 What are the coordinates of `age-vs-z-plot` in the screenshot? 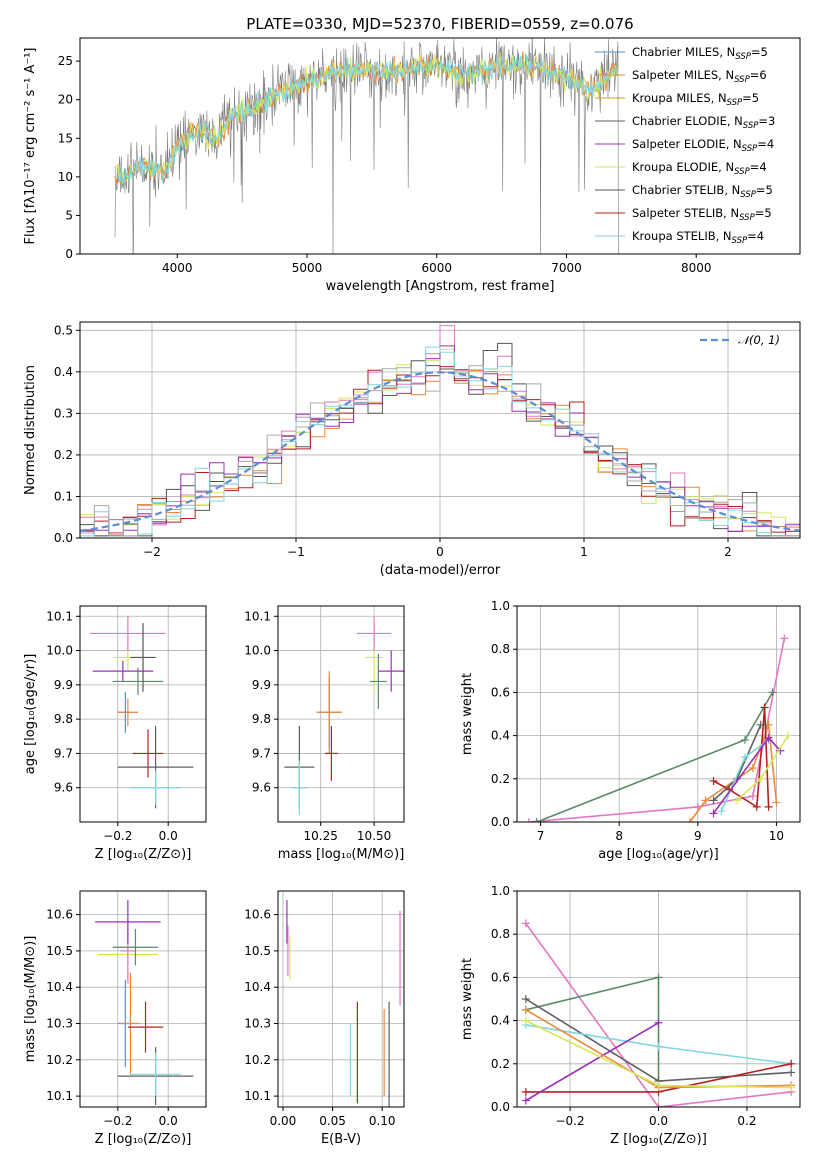 It's located at (142, 712).